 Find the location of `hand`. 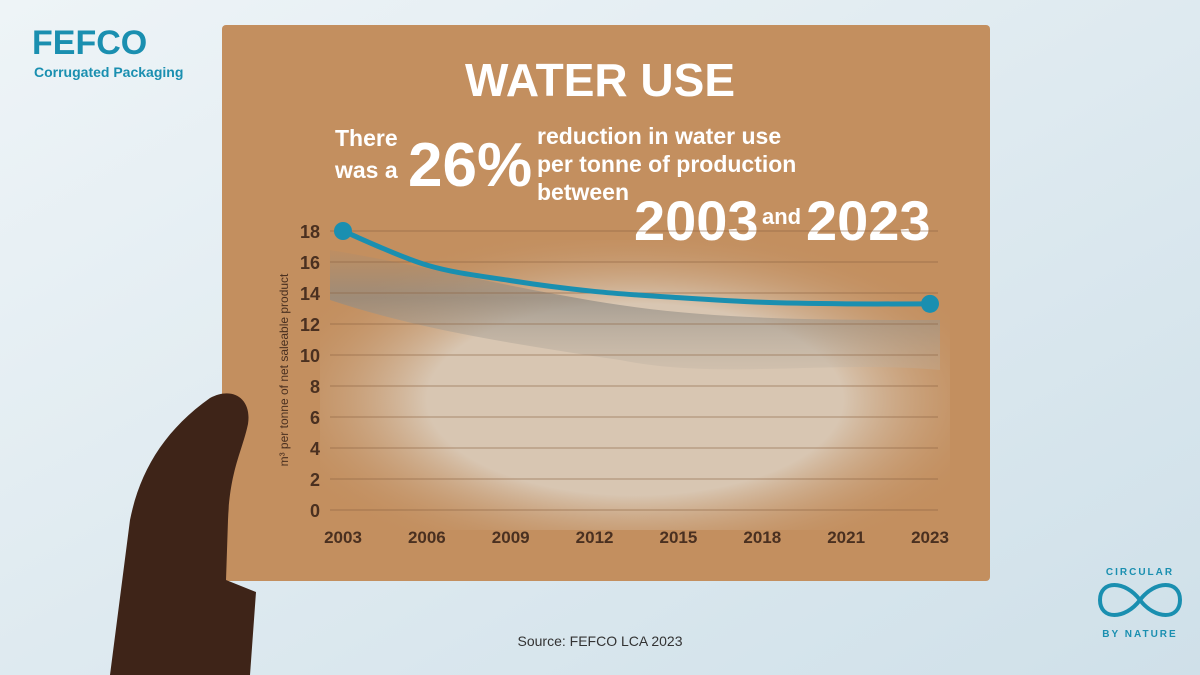

hand is located at coordinates (183, 534).